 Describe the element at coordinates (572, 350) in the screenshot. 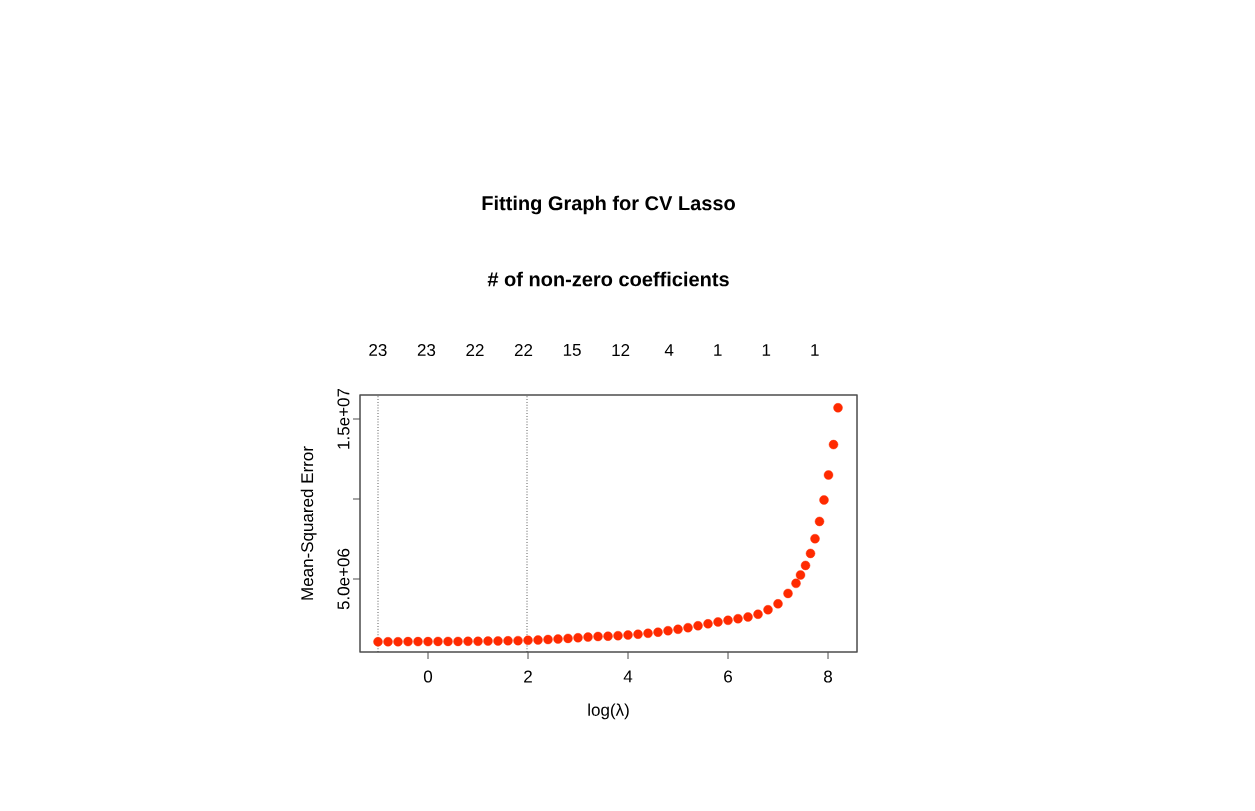

I see `text: 15` at that location.